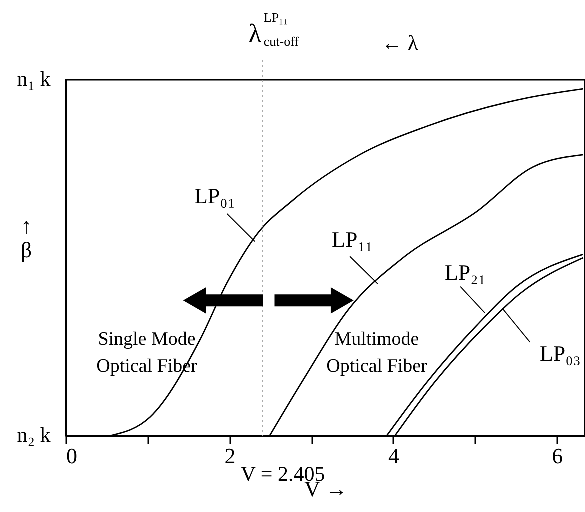  Describe the element at coordinates (215, 196) in the screenshot. I see `series-label: LP₀₁` at that location.